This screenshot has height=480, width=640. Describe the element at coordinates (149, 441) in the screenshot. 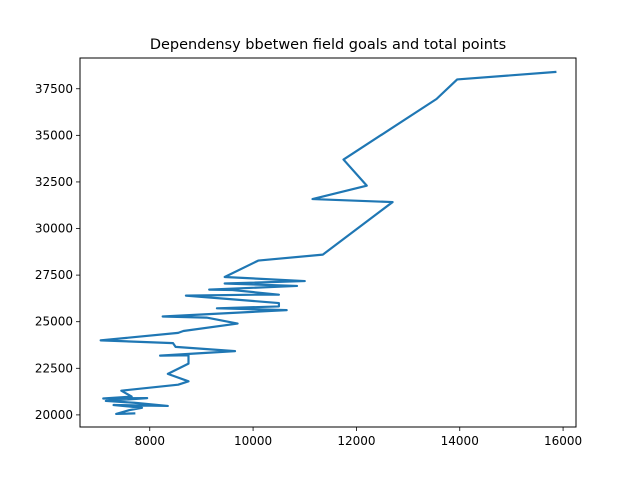

I see `x-tick-label: 8000` at that location.